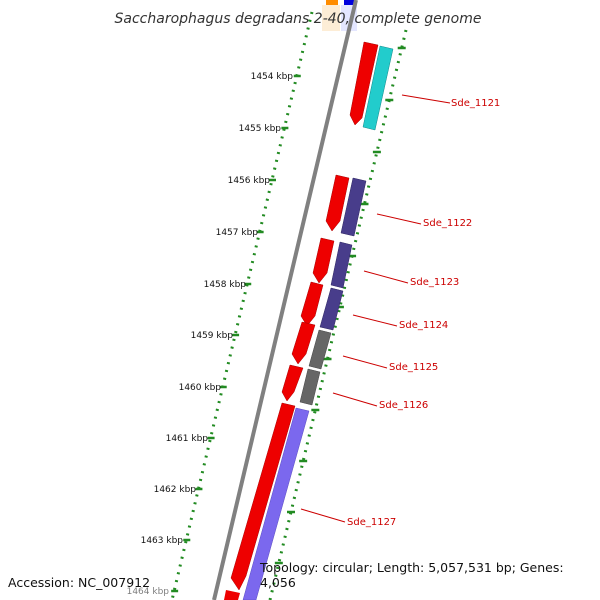 The height and width of the screenshot is (600, 600). I want to click on ruler-label: 1454 kbp, so click(272, 77).